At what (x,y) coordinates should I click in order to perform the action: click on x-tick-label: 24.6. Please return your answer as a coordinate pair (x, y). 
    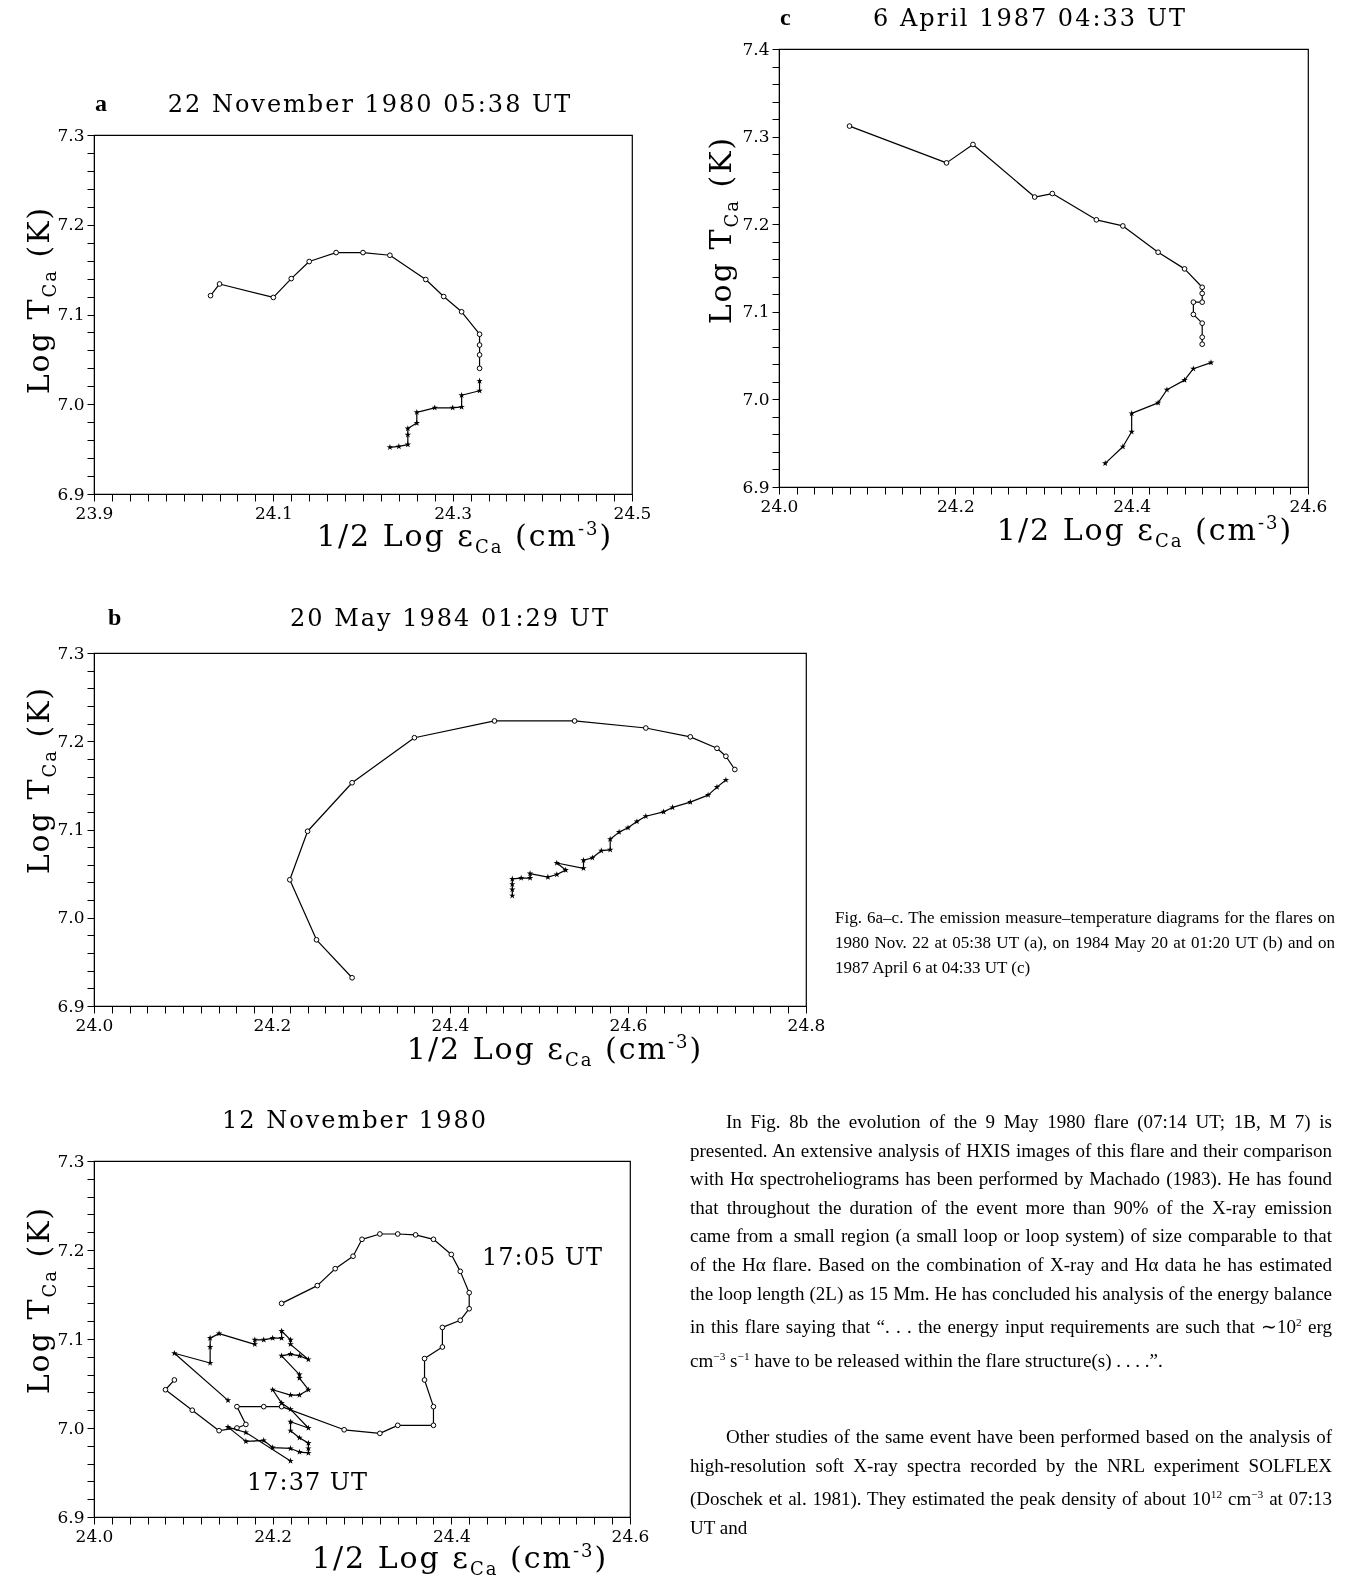
    Looking at the image, I should click on (630, 1535).